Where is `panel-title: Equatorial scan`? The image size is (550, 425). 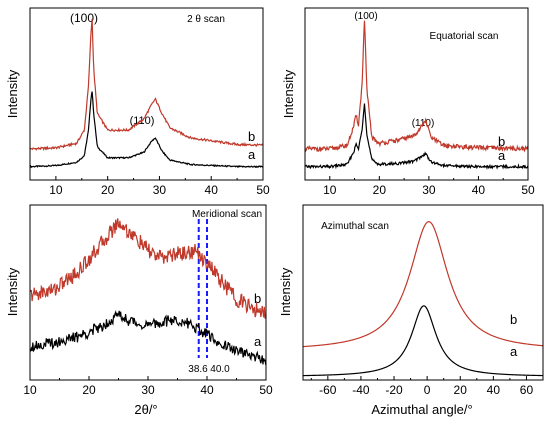
panel-title: Equatorial scan is located at coordinates (464, 36).